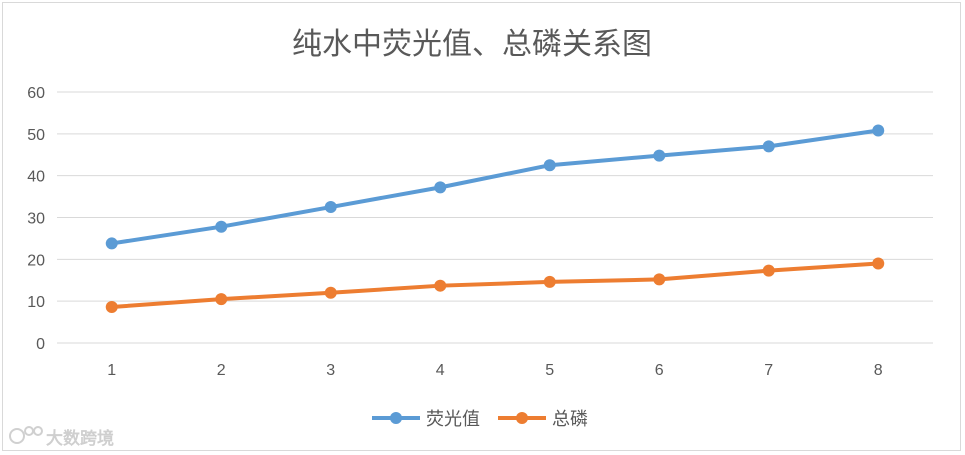 This screenshot has height=455, width=965. What do you see at coordinates (80, 438) in the screenshot?
I see `watermark-text: 大数跨境` at bounding box center [80, 438].